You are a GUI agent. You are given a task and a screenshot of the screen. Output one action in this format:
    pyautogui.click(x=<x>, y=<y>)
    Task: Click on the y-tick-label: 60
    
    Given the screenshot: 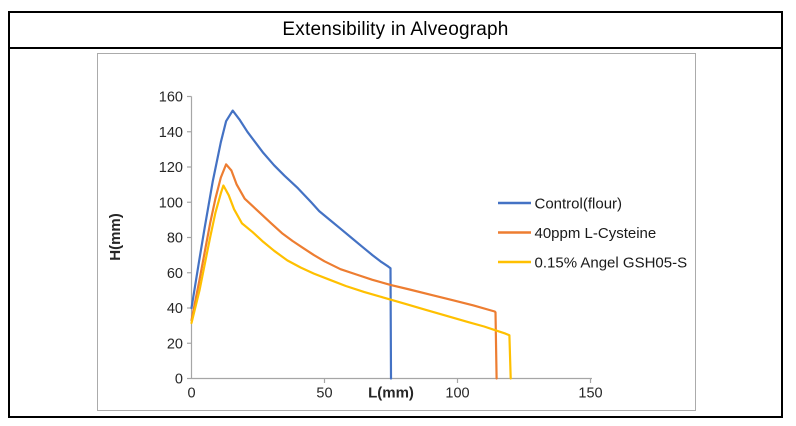 What is the action you would take?
    pyautogui.click(x=175, y=274)
    